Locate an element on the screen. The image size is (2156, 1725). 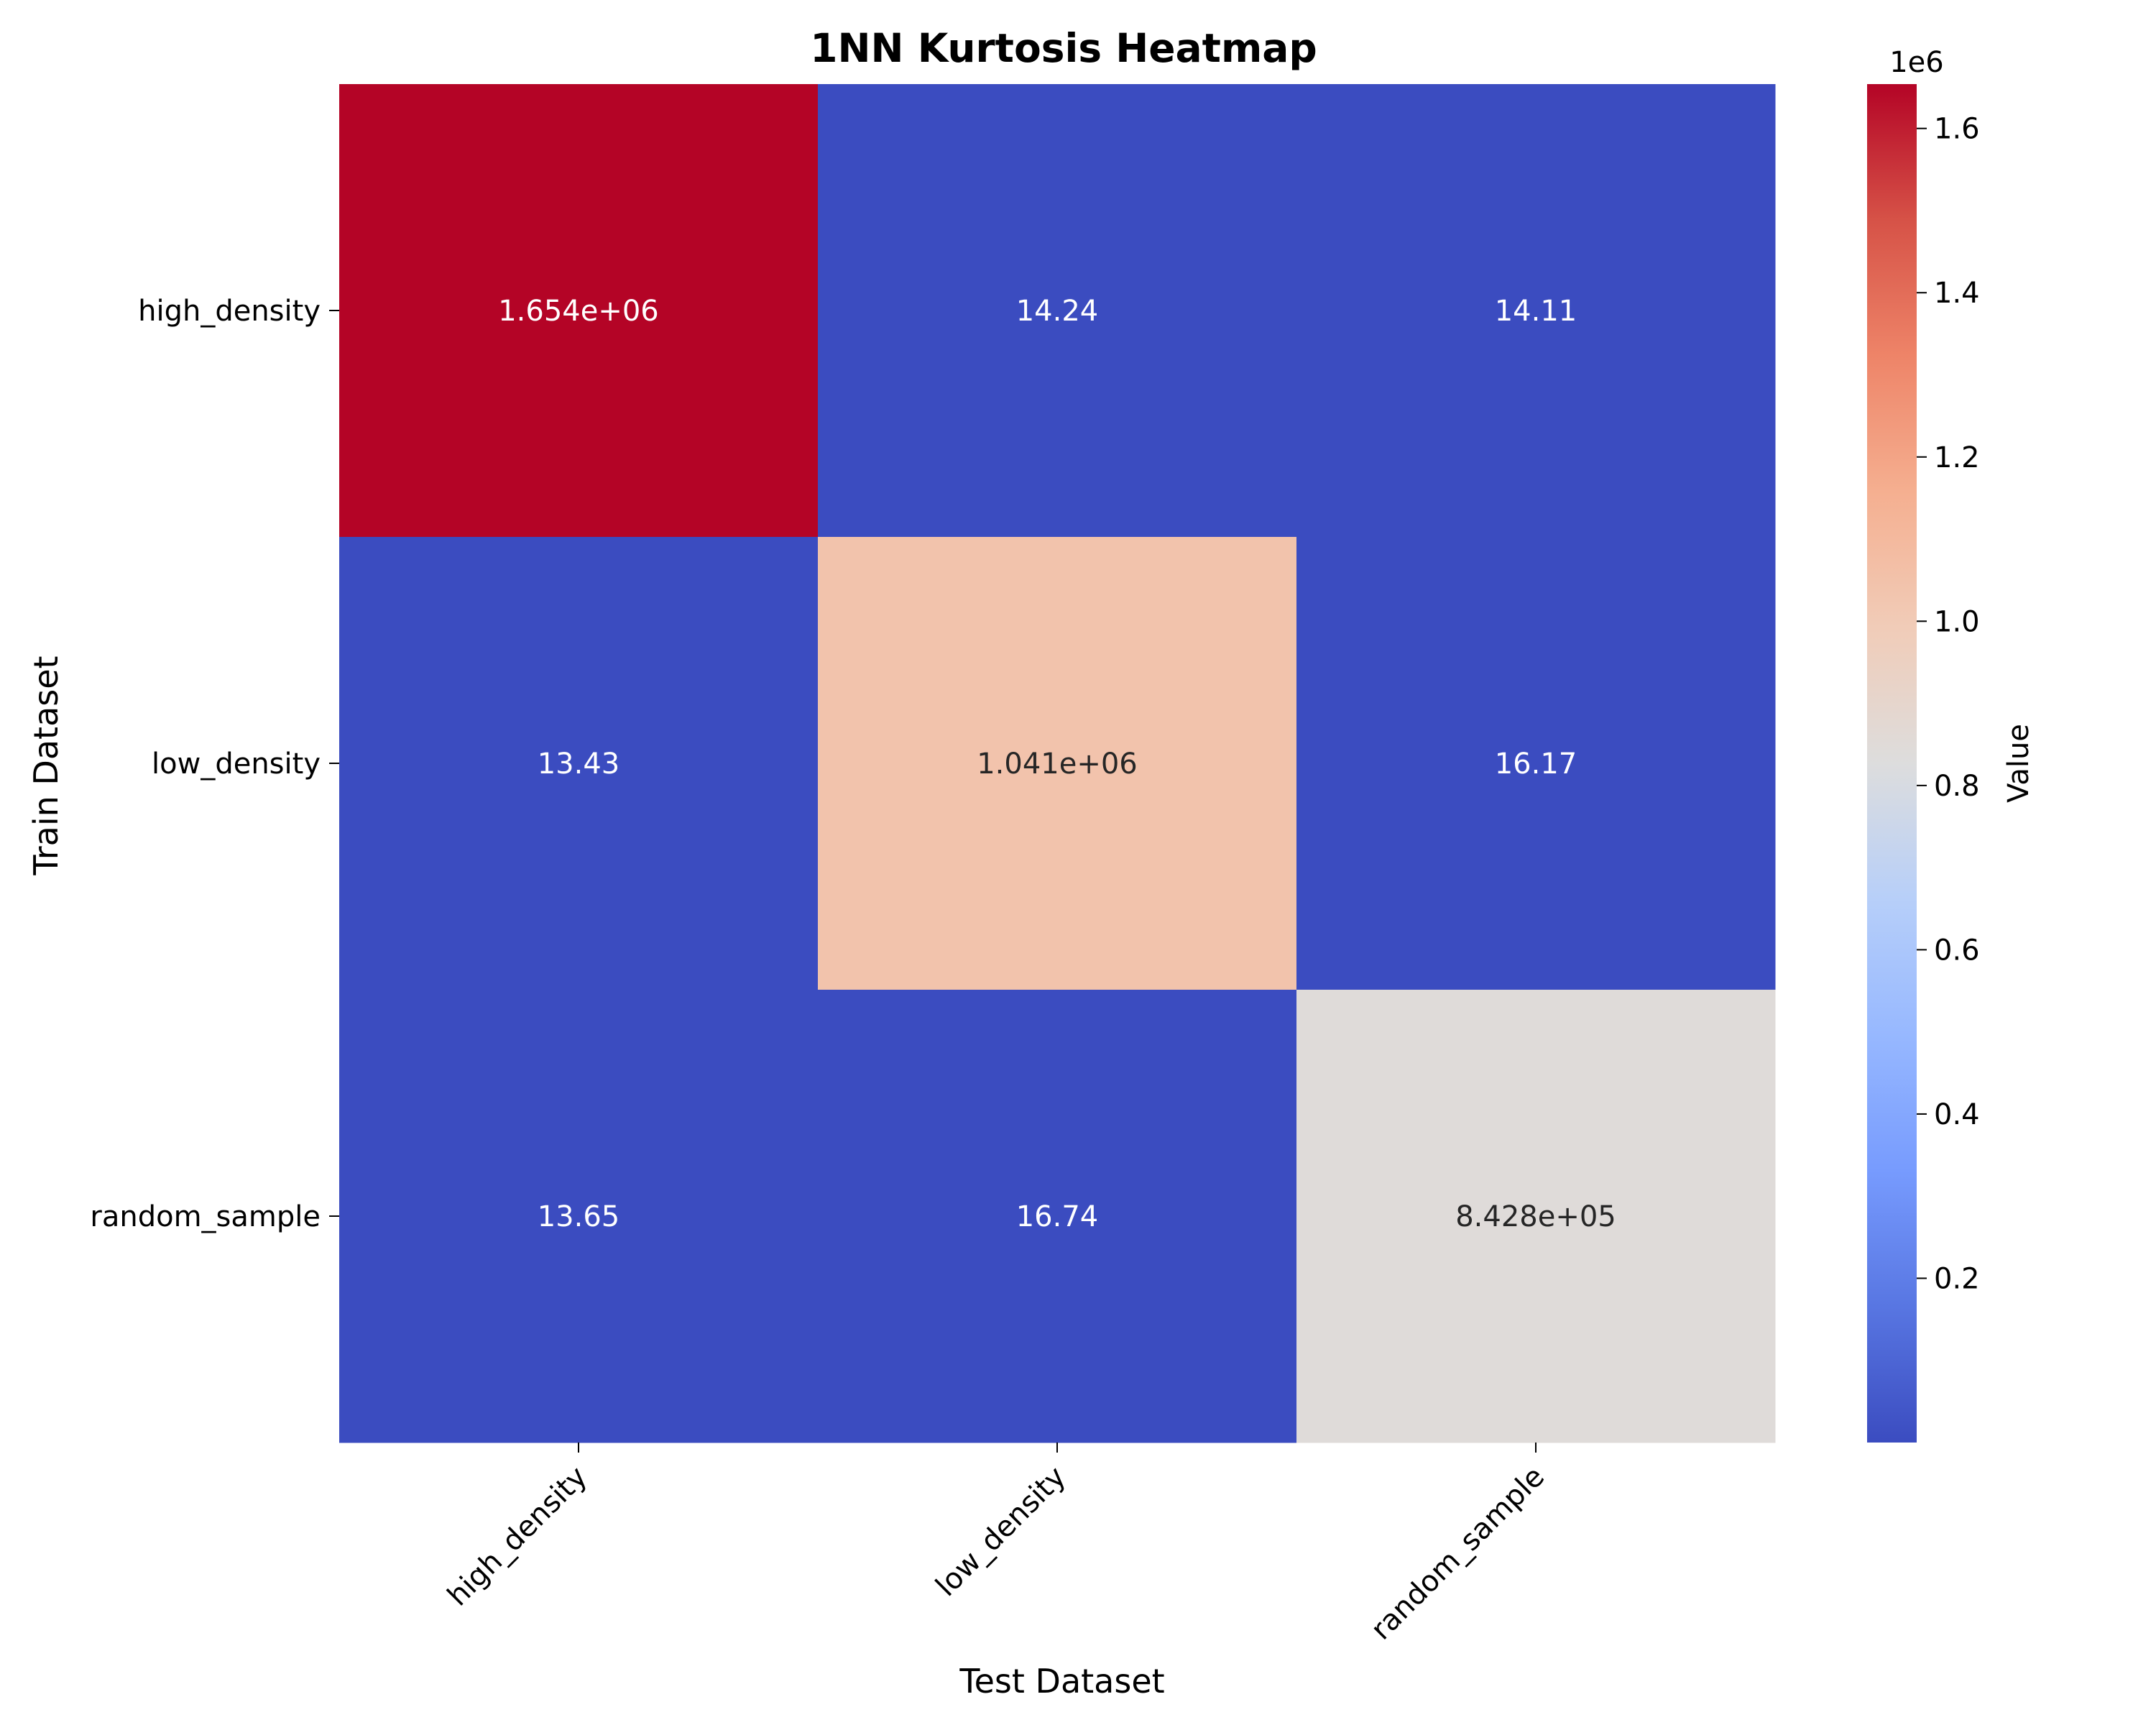
heatmap-cell-label: 1.041e+06 is located at coordinates (1057, 764).